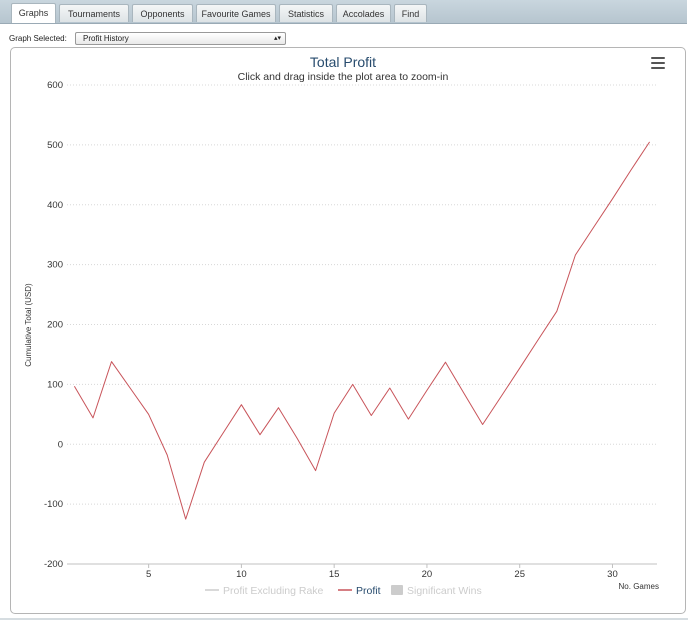 This screenshot has height=633, width=700. I want to click on graph-select-value: Profit History, so click(106, 38).